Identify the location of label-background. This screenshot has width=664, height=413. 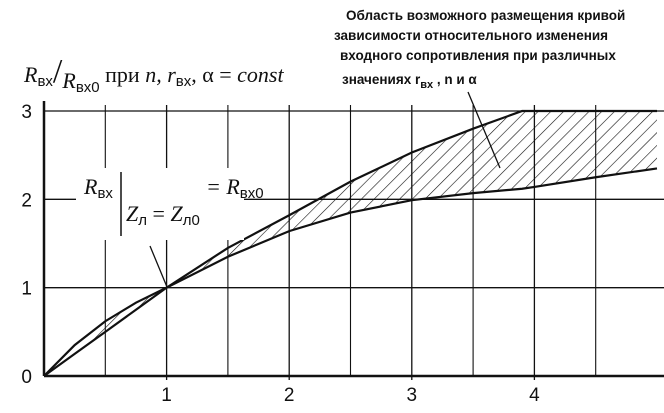
(160, 204).